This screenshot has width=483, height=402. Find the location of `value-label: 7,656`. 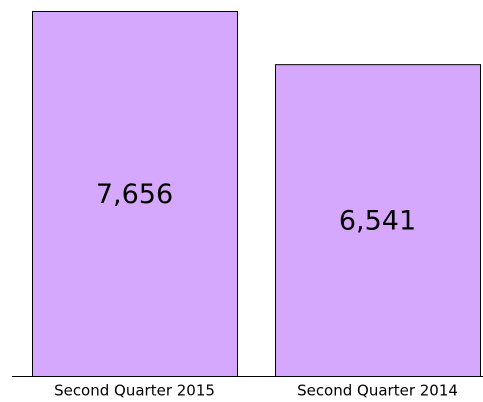

value-label: 7,656 is located at coordinates (134, 194).